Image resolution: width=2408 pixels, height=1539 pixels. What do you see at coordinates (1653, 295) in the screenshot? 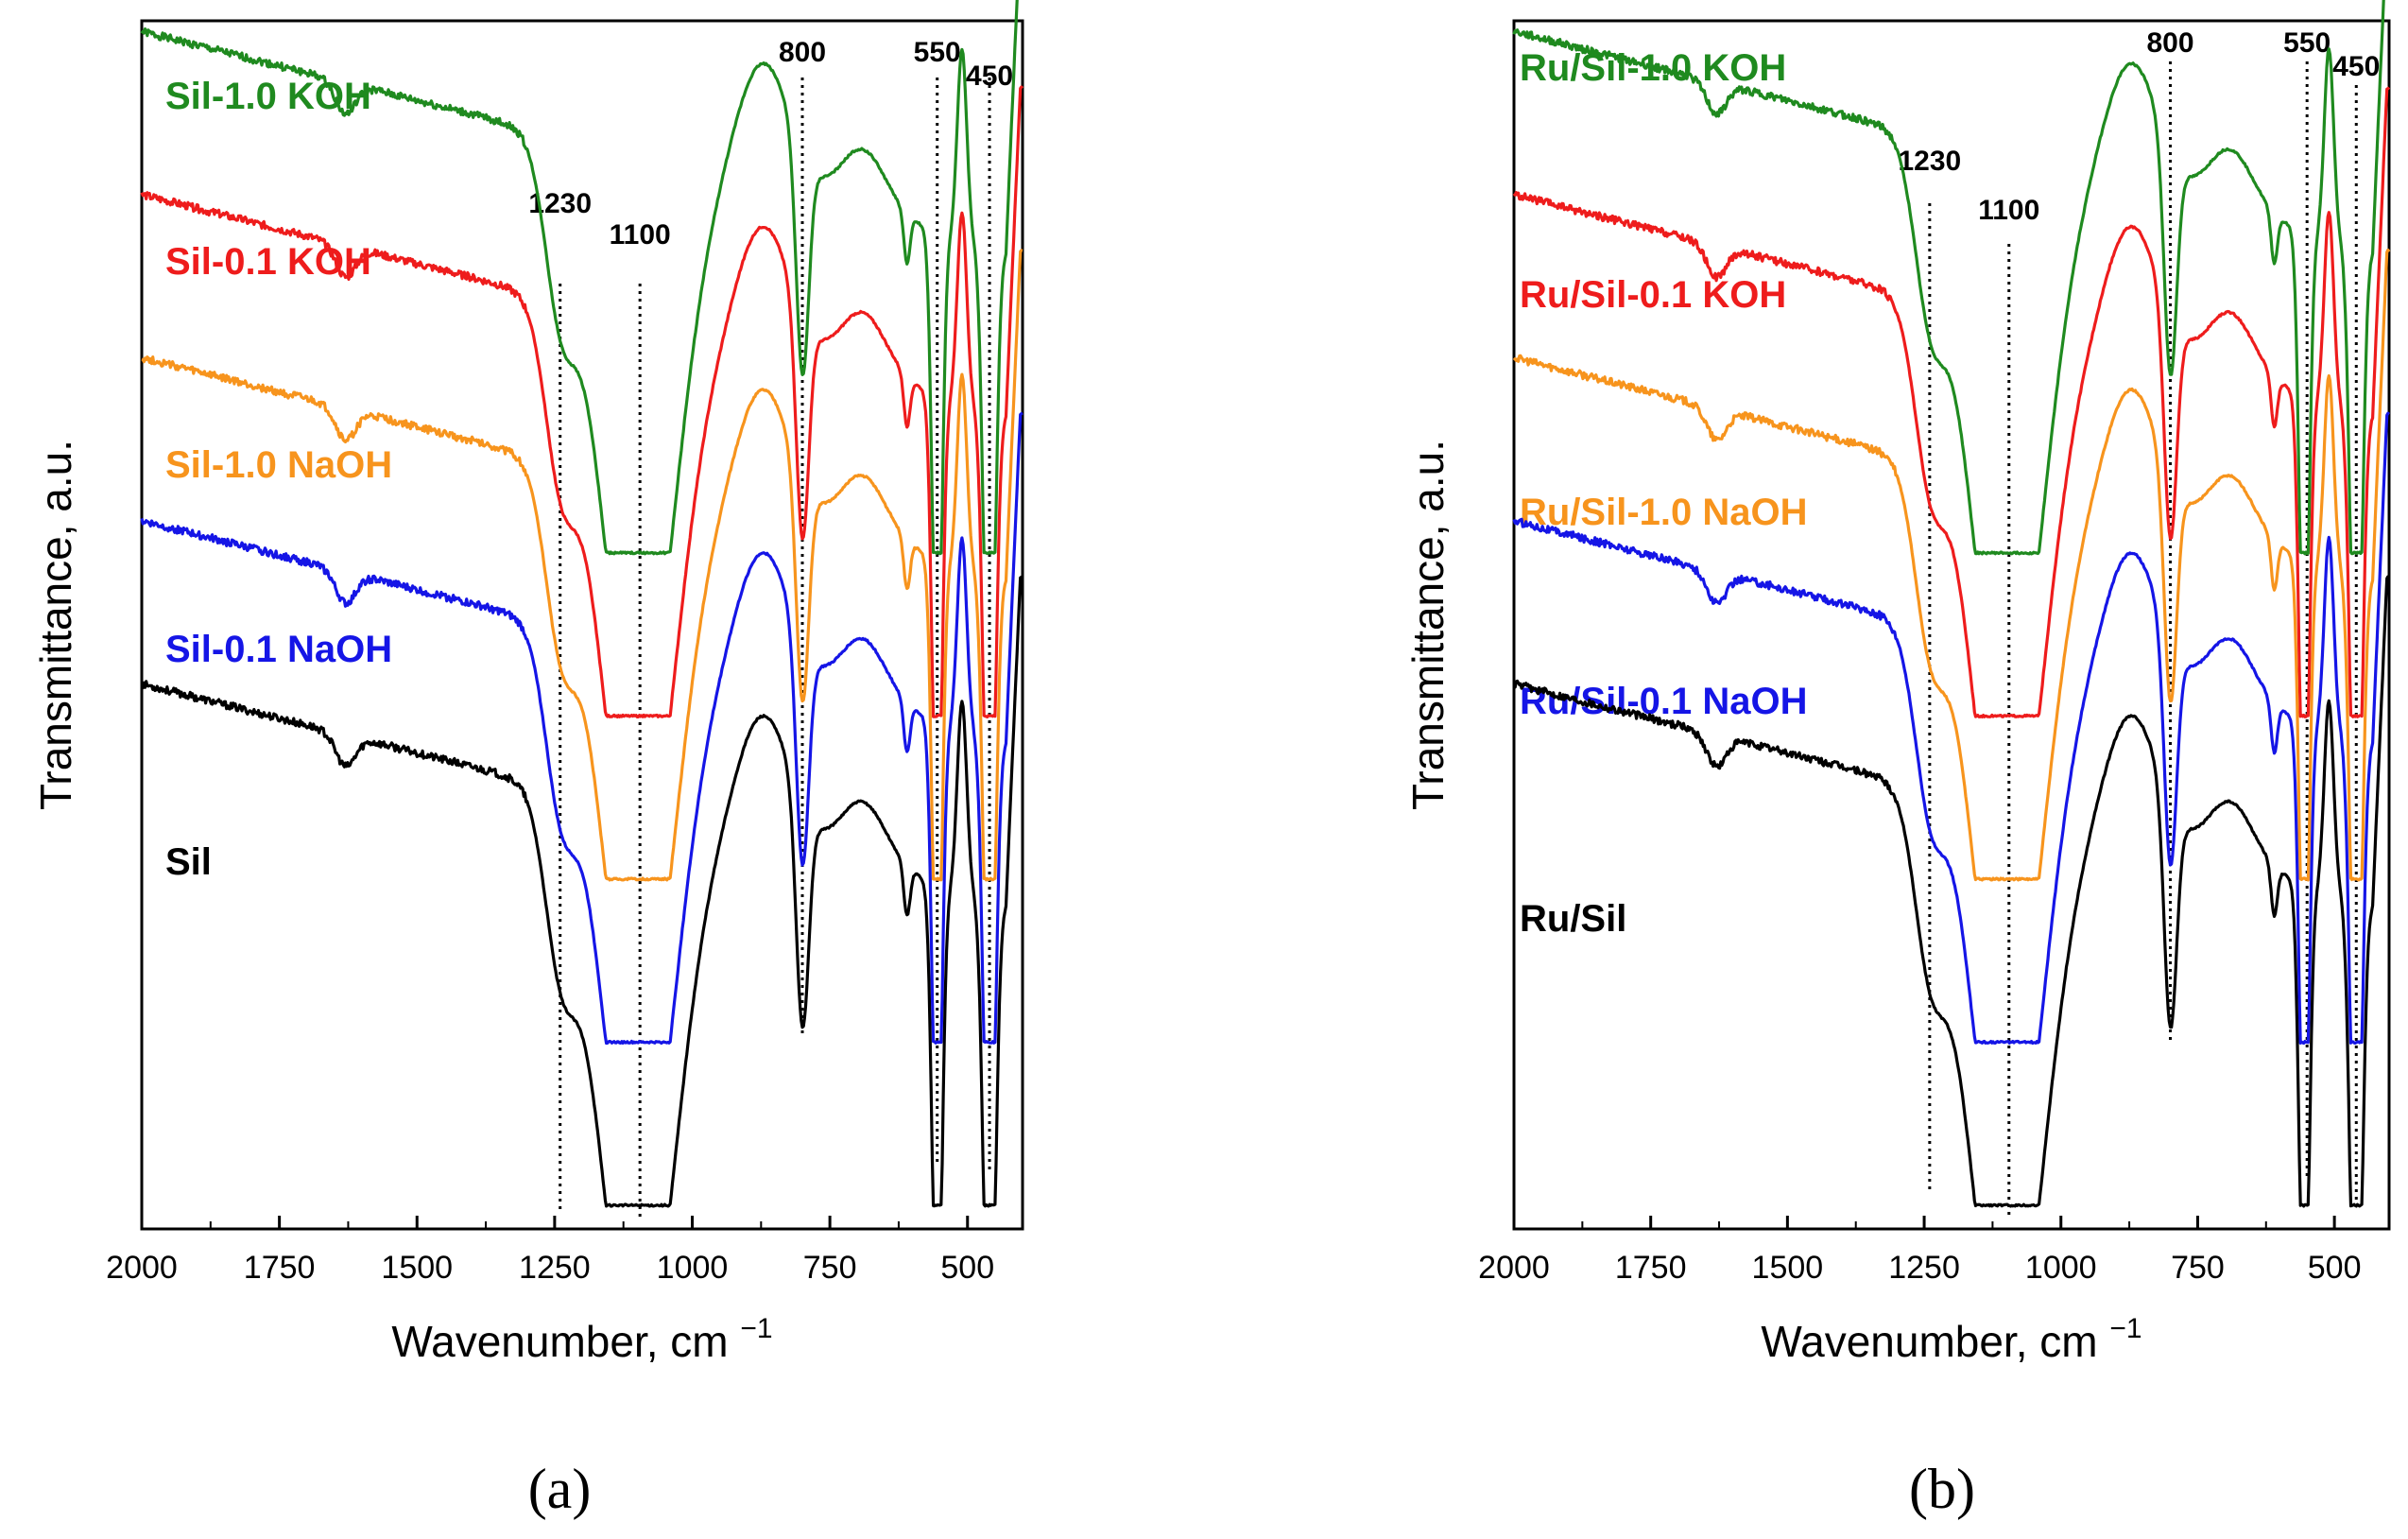
I see `series-label-ru-sil-0-1-koh: Ru/Sil-0.1 KOH` at bounding box center [1653, 295].